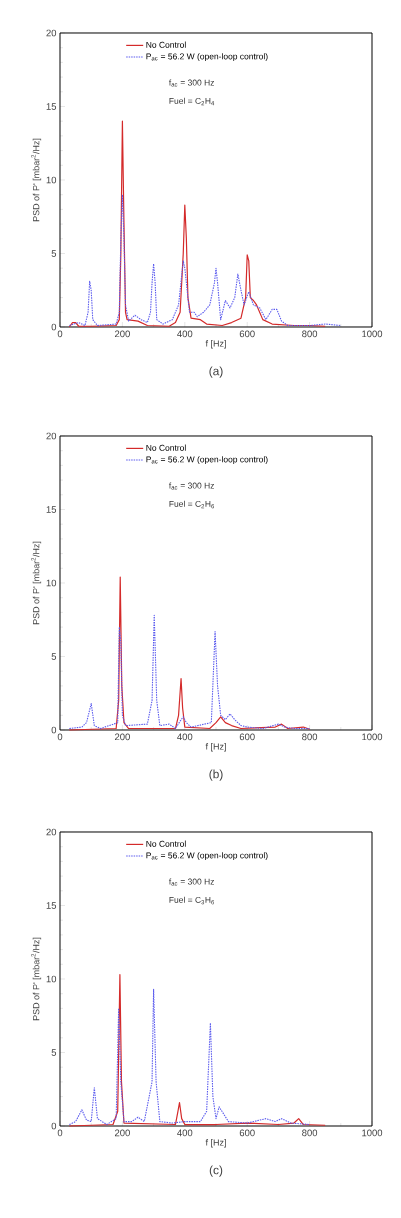 The image size is (401, 1218). What do you see at coordinates (216, 1171) in the screenshot?
I see `text: (c)` at bounding box center [216, 1171].